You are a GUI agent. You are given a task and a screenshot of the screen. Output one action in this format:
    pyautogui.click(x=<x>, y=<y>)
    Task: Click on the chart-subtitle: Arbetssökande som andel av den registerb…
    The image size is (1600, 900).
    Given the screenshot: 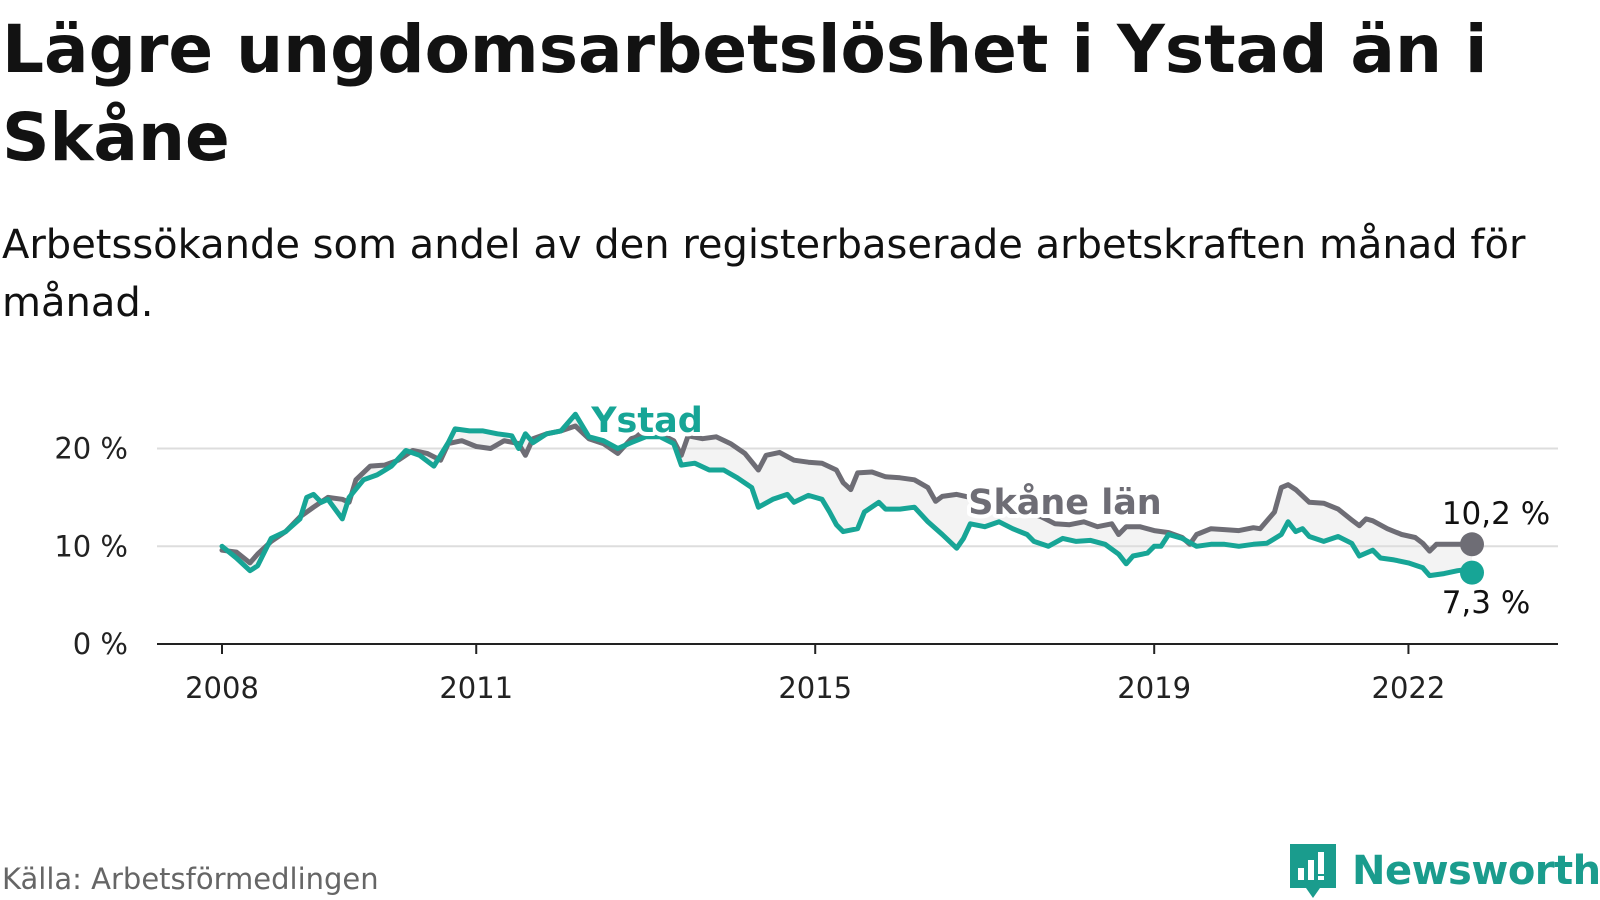 What is the action you would take?
    pyautogui.click(x=764, y=274)
    